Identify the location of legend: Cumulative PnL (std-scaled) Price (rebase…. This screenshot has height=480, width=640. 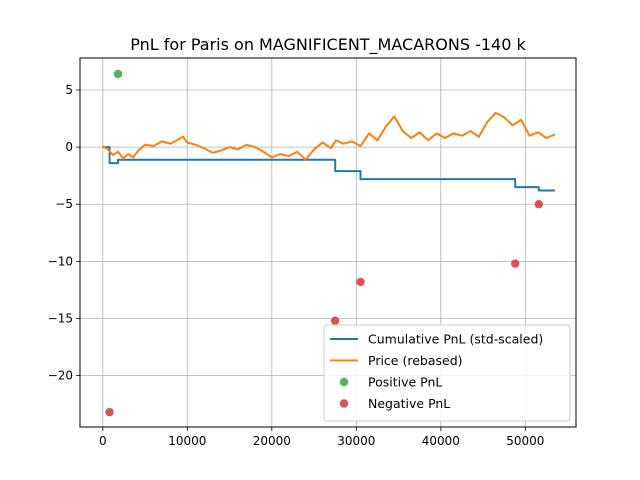
(447, 373).